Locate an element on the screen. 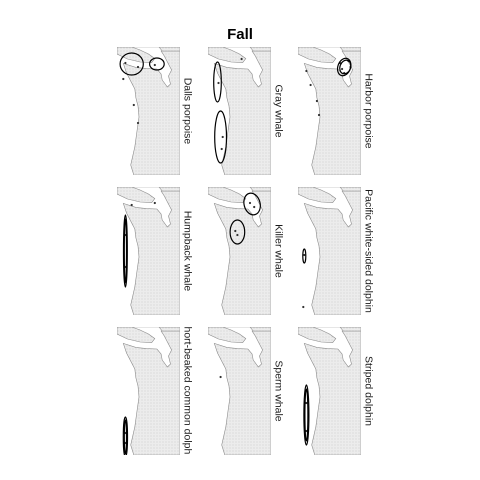 Image resolution: width=480 pixels, height=480 pixels. strip-label: Striped dolphin is located at coordinates (369, 391).